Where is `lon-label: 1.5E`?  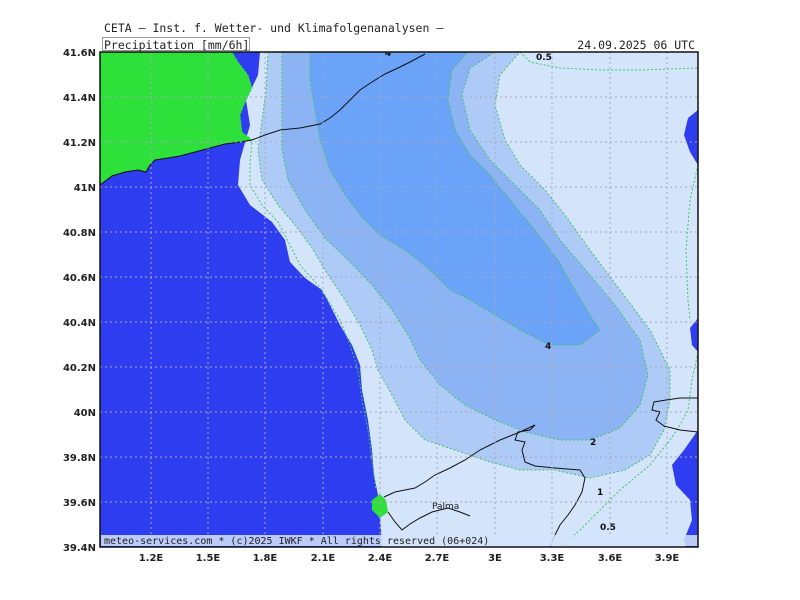
lon-label: 1.5E is located at coordinates (208, 558).